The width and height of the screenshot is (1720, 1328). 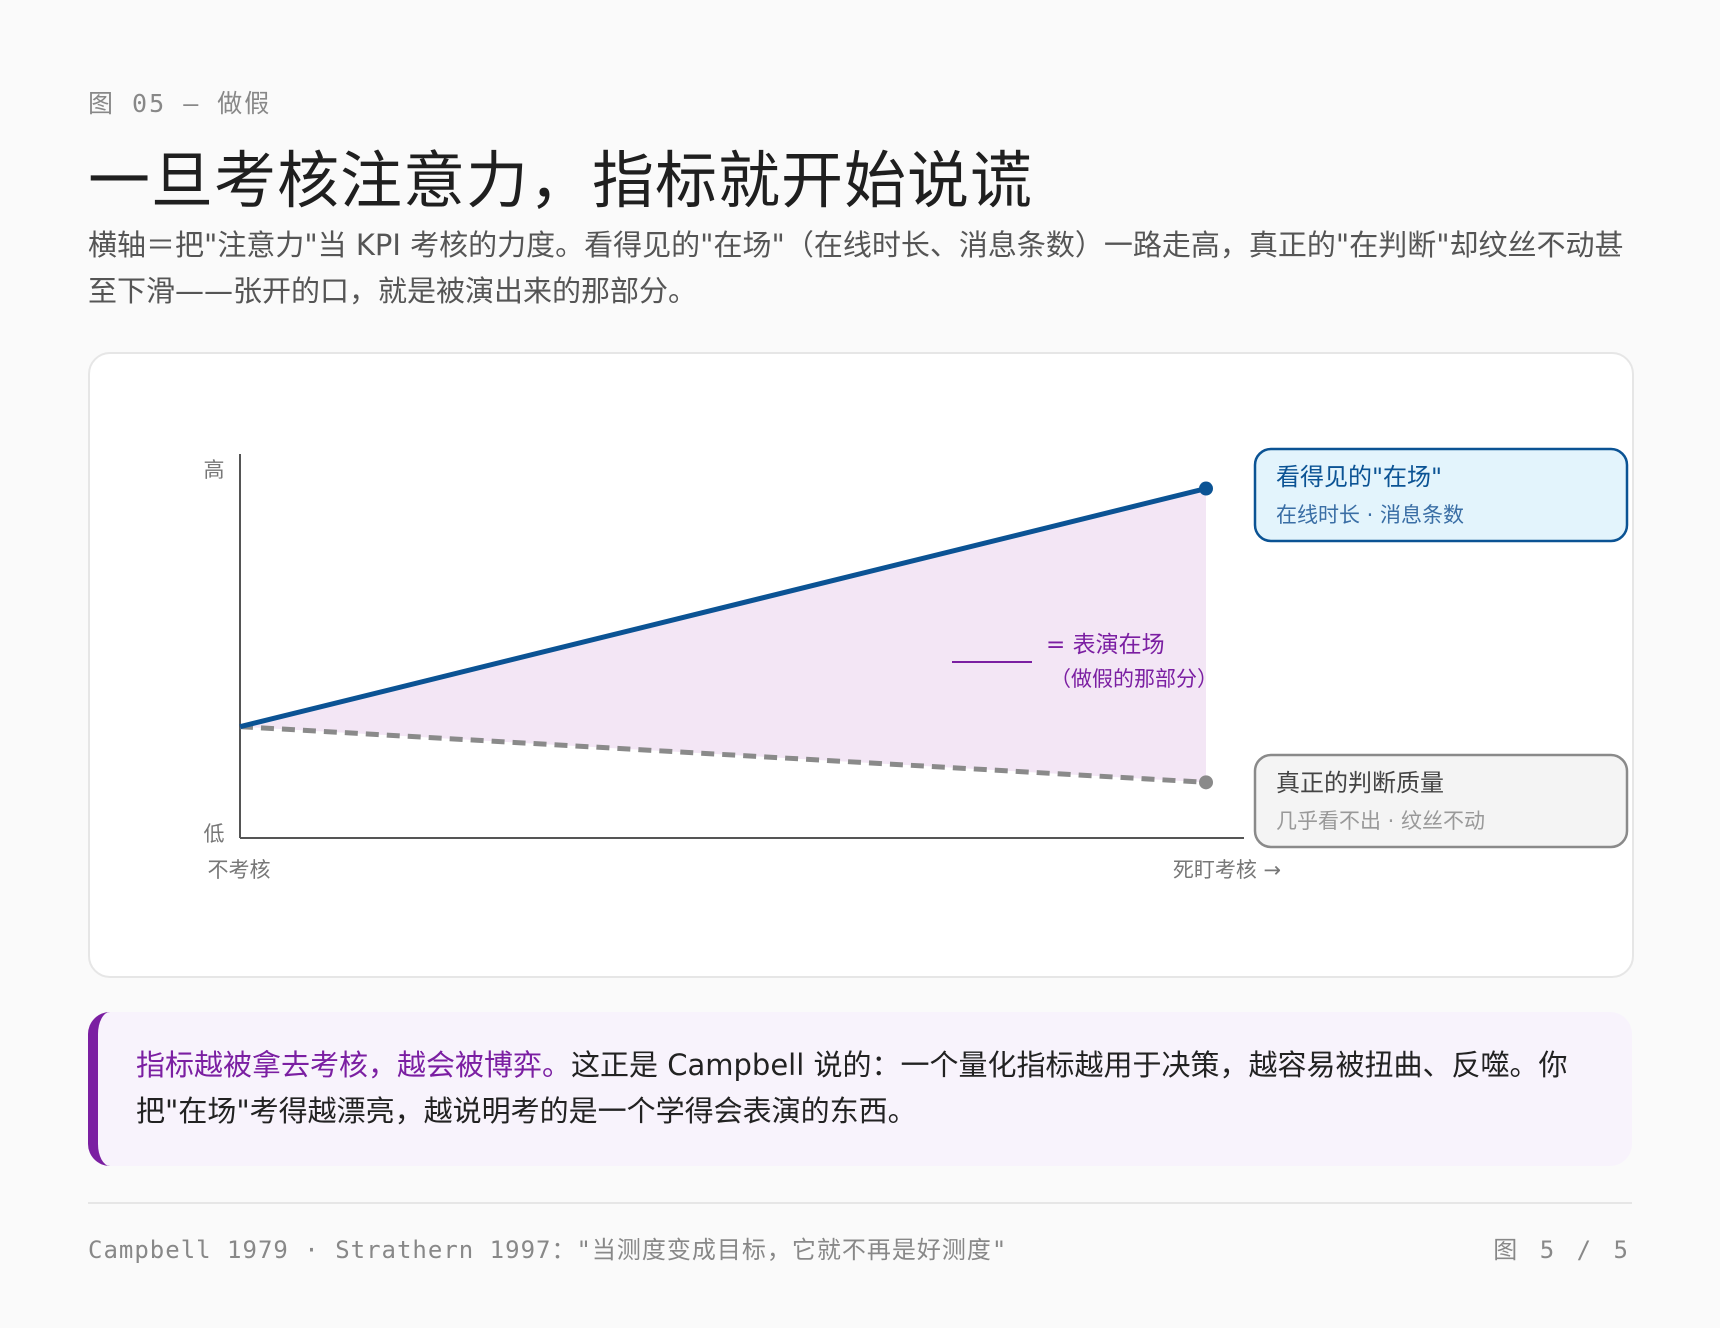 I want to click on footer-divider, so click(x=860, y=1203).